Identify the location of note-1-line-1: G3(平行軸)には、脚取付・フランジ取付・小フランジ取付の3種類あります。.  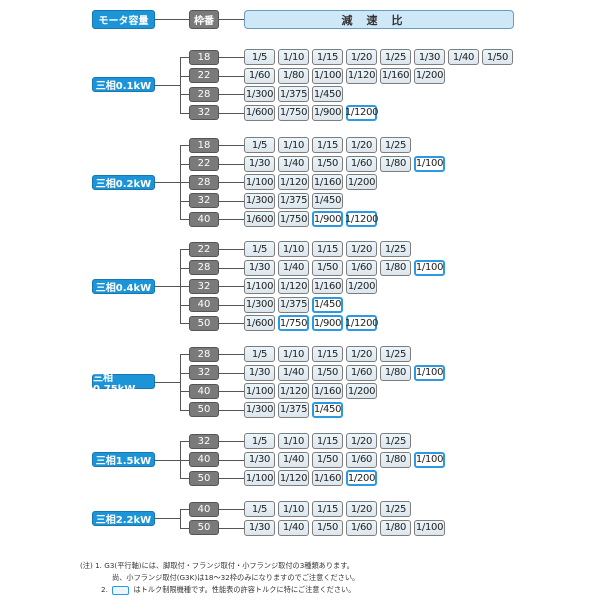
(229, 565).